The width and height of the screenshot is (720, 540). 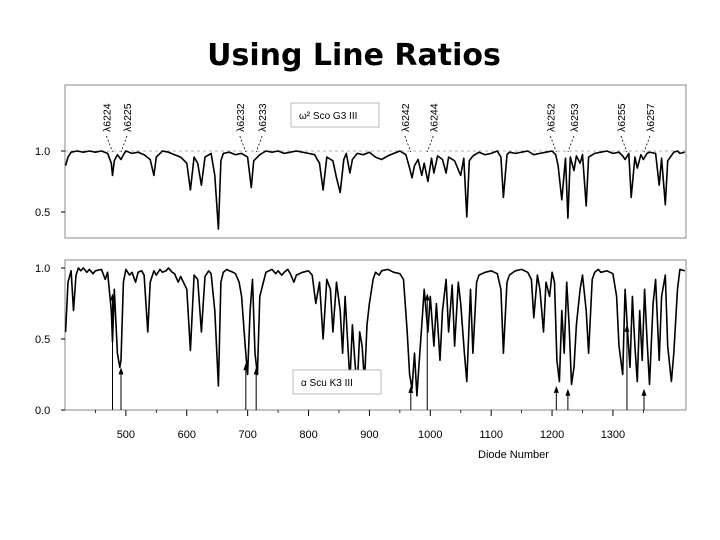 What do you see at coordinates (406, 117) in the screenshot?
I see `line-label: λ6242` at bounding box center [406, 117].